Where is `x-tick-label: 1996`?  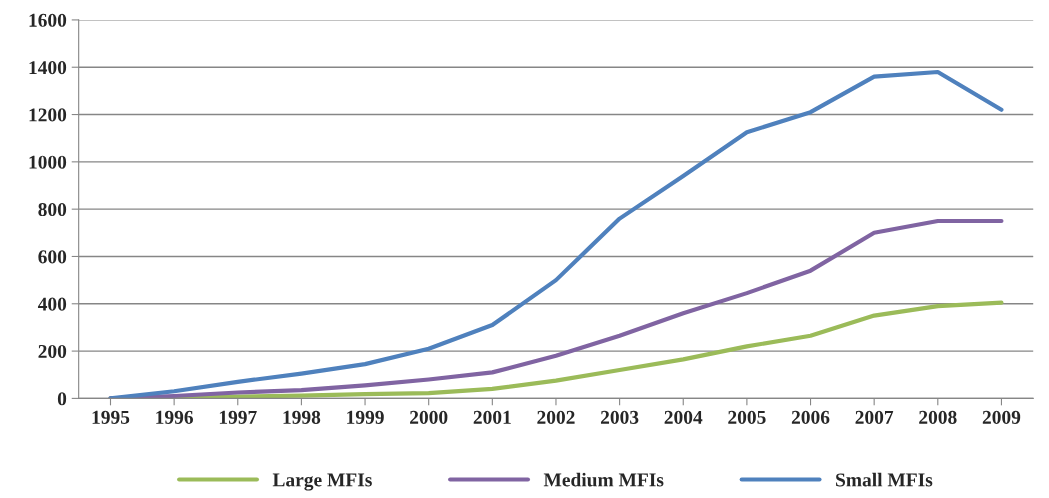
x-tick-label: 1996 is located at coordinates (175, 417).